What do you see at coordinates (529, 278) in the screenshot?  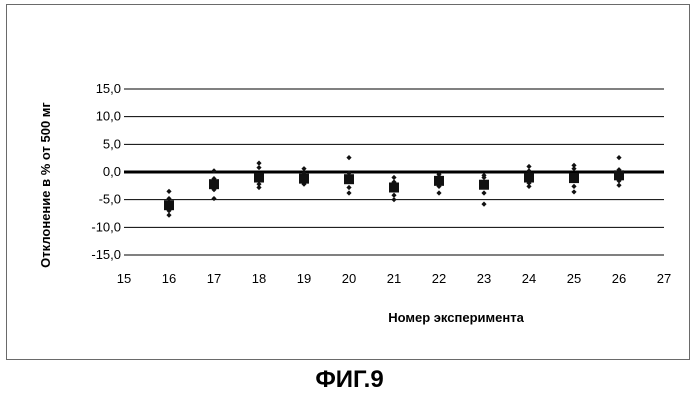 I see `x-tick-label: 24` at bounding box center [529, 278].